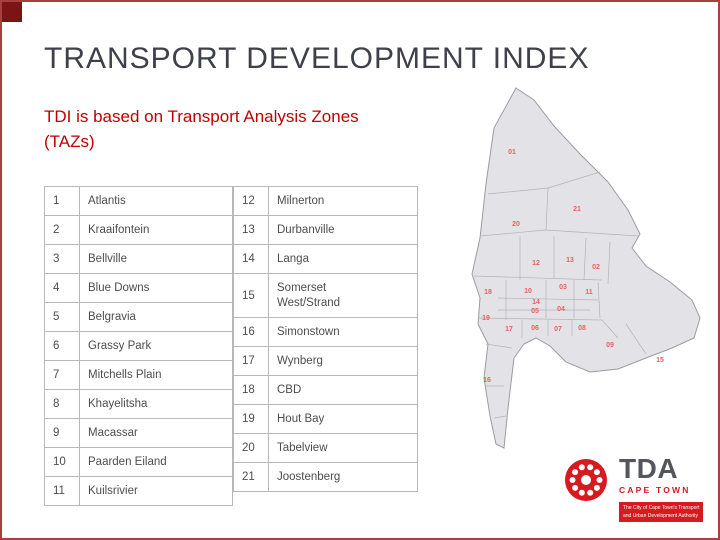 This screenshot has width=720, height=540. I want to click on zone-number: 12, so click(251, 201).